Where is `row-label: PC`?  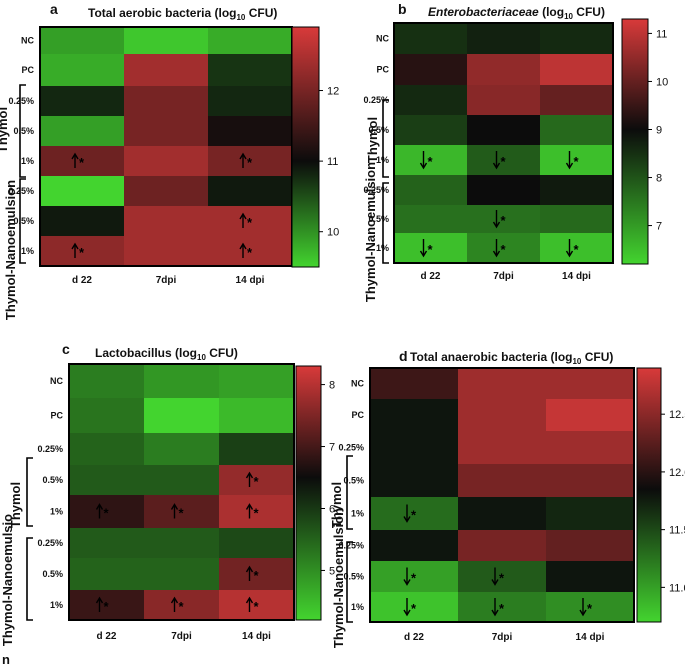
row-label: PC is located at coordinates (382, 70).